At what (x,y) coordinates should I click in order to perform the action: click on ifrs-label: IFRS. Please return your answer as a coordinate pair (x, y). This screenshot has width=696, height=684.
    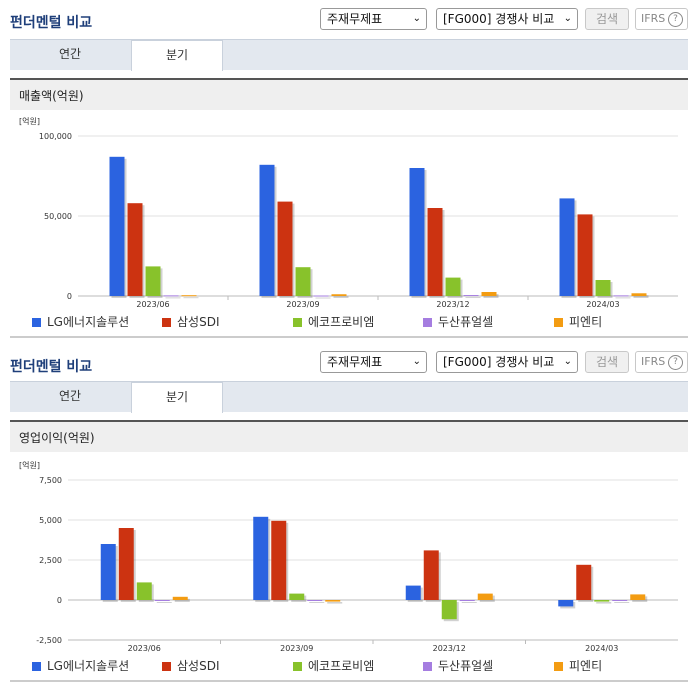
    Looking at the image, I should click on (653, 18).